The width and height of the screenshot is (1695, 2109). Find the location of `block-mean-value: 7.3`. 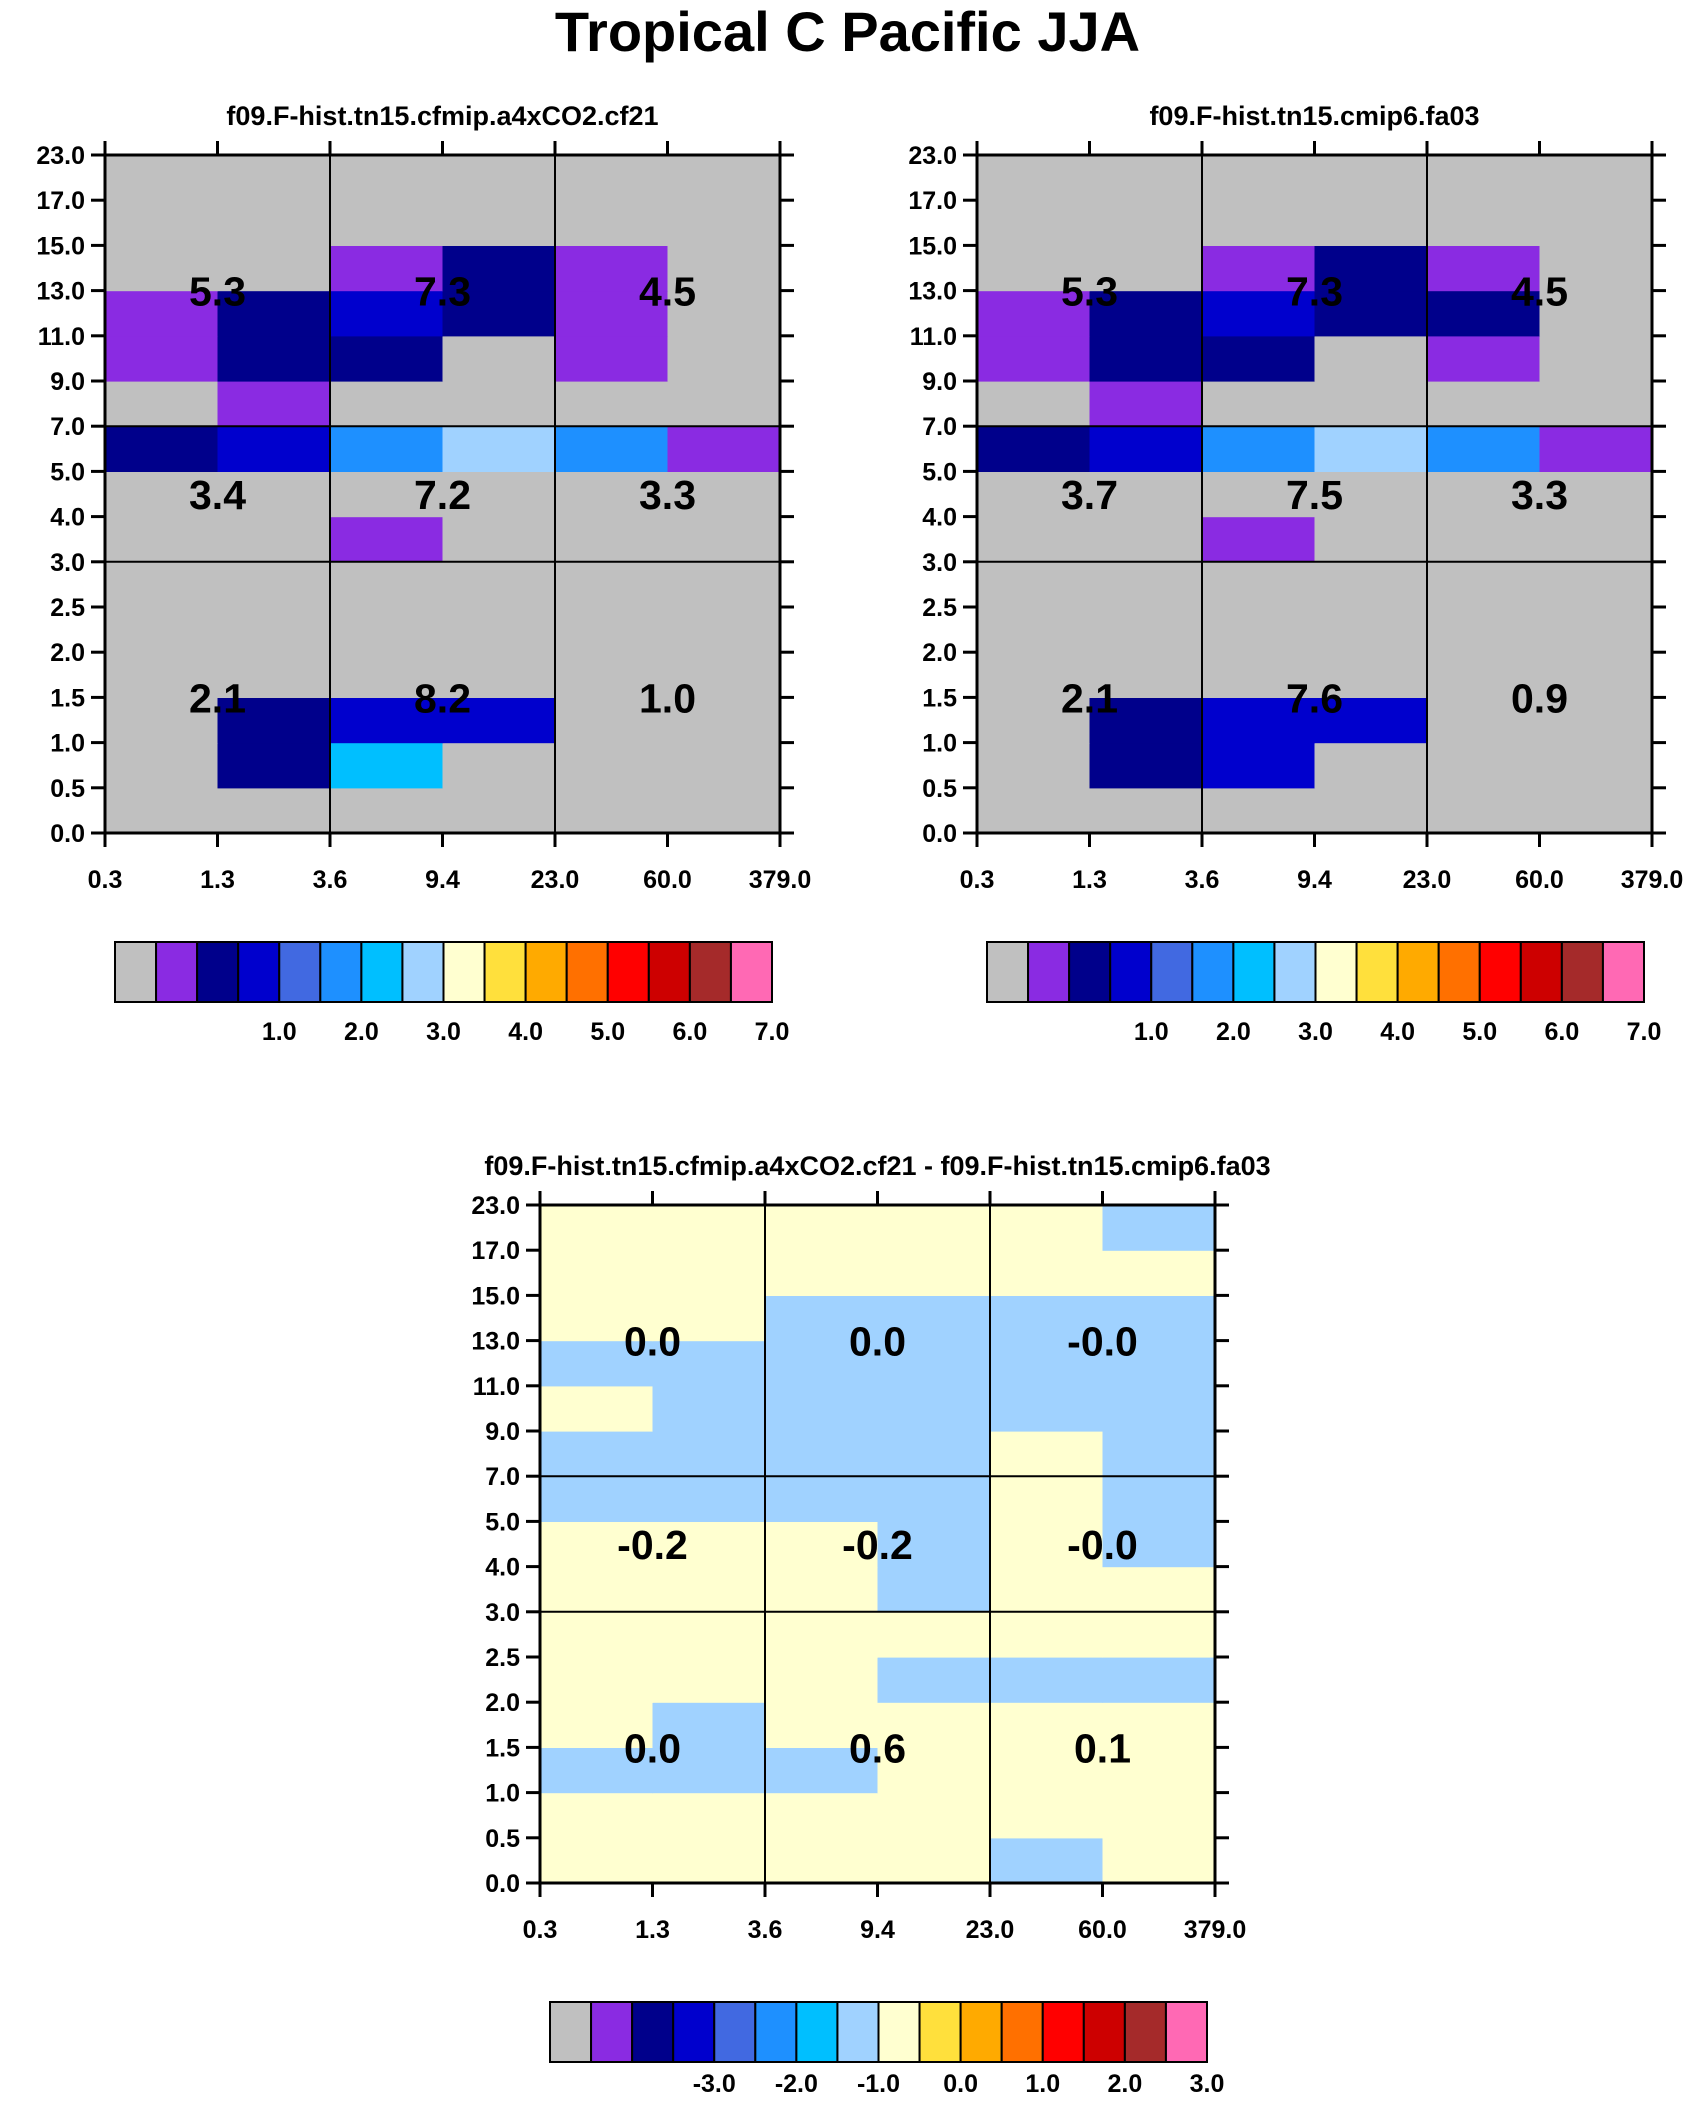

block-mean-value: 7.3 is located at coordinates (442, 292).